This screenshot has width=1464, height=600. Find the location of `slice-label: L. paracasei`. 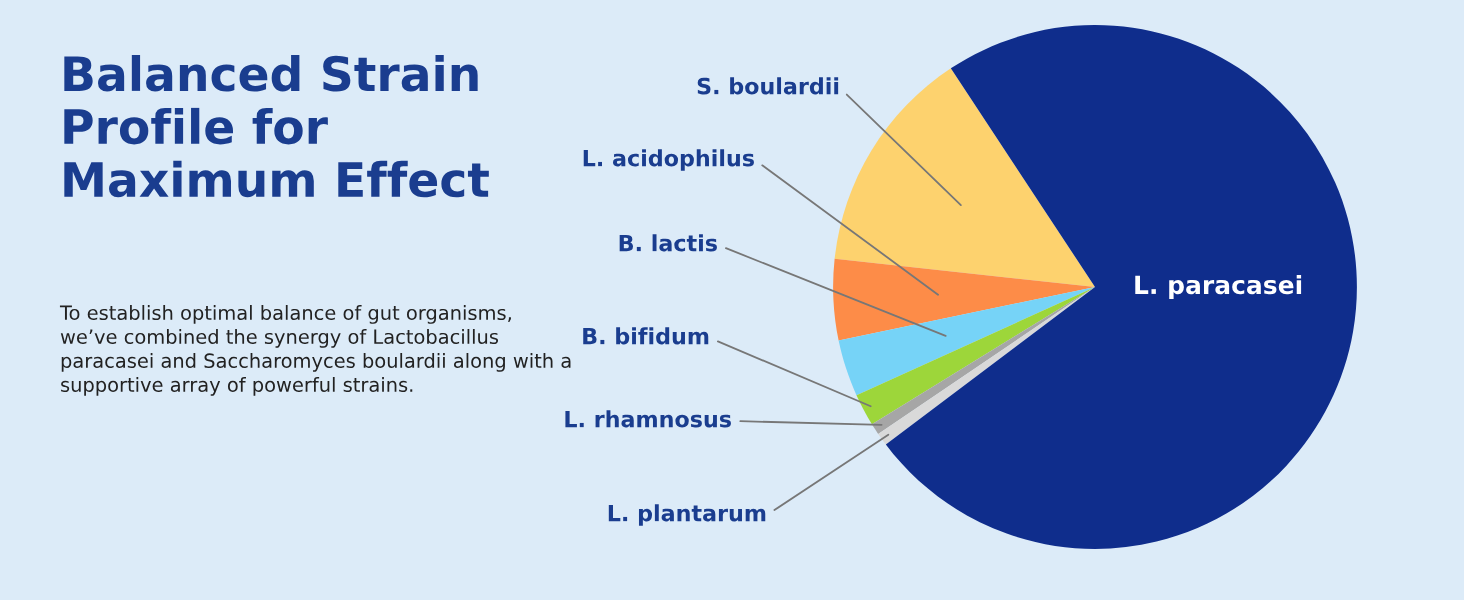

slice-label: L. paracasei is located at coordinates (1218, 287).